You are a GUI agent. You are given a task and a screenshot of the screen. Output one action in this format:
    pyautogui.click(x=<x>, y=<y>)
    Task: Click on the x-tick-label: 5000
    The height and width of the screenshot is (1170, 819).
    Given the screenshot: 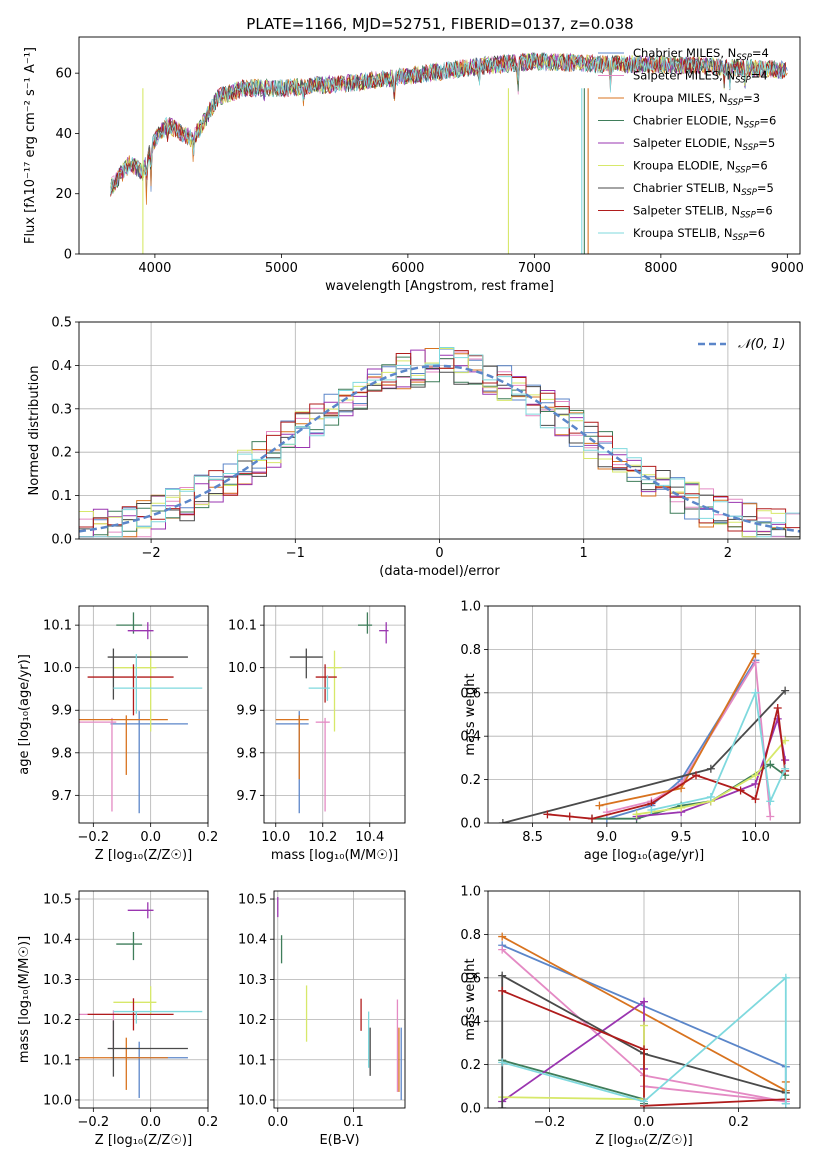 What is the action you would take?
    pyautogui.click(x=281, y=268)
    